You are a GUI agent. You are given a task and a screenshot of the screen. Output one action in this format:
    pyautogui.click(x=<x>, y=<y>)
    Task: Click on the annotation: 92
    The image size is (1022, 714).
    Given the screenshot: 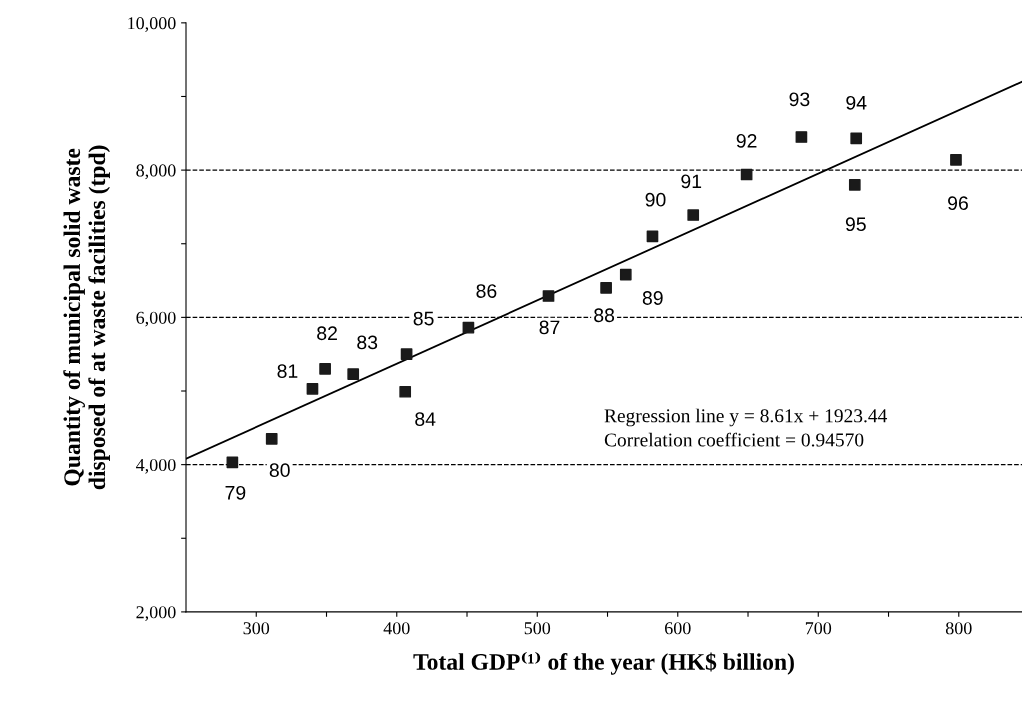 What is the action you would take?
    pyautogui.click(x=746, y=140)
    